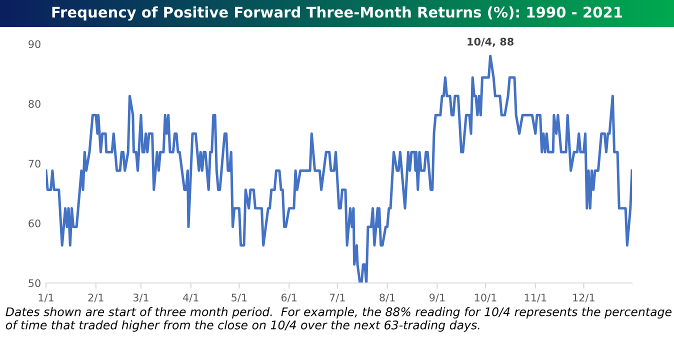 This screenshot has height=347, width=674. Describe the element at coordinates (96, 298) in the screenshot. I see `x-tick-label: 2/1` at that location.